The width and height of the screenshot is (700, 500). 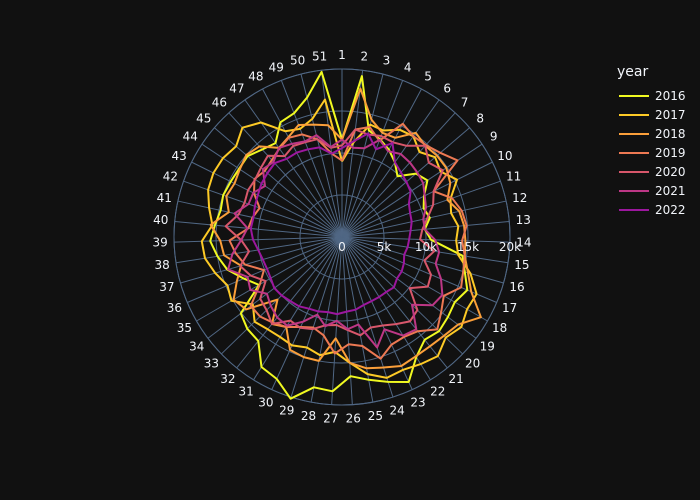 I want to click on angular-tick-label-28: 28, so click(x=308, y=416).